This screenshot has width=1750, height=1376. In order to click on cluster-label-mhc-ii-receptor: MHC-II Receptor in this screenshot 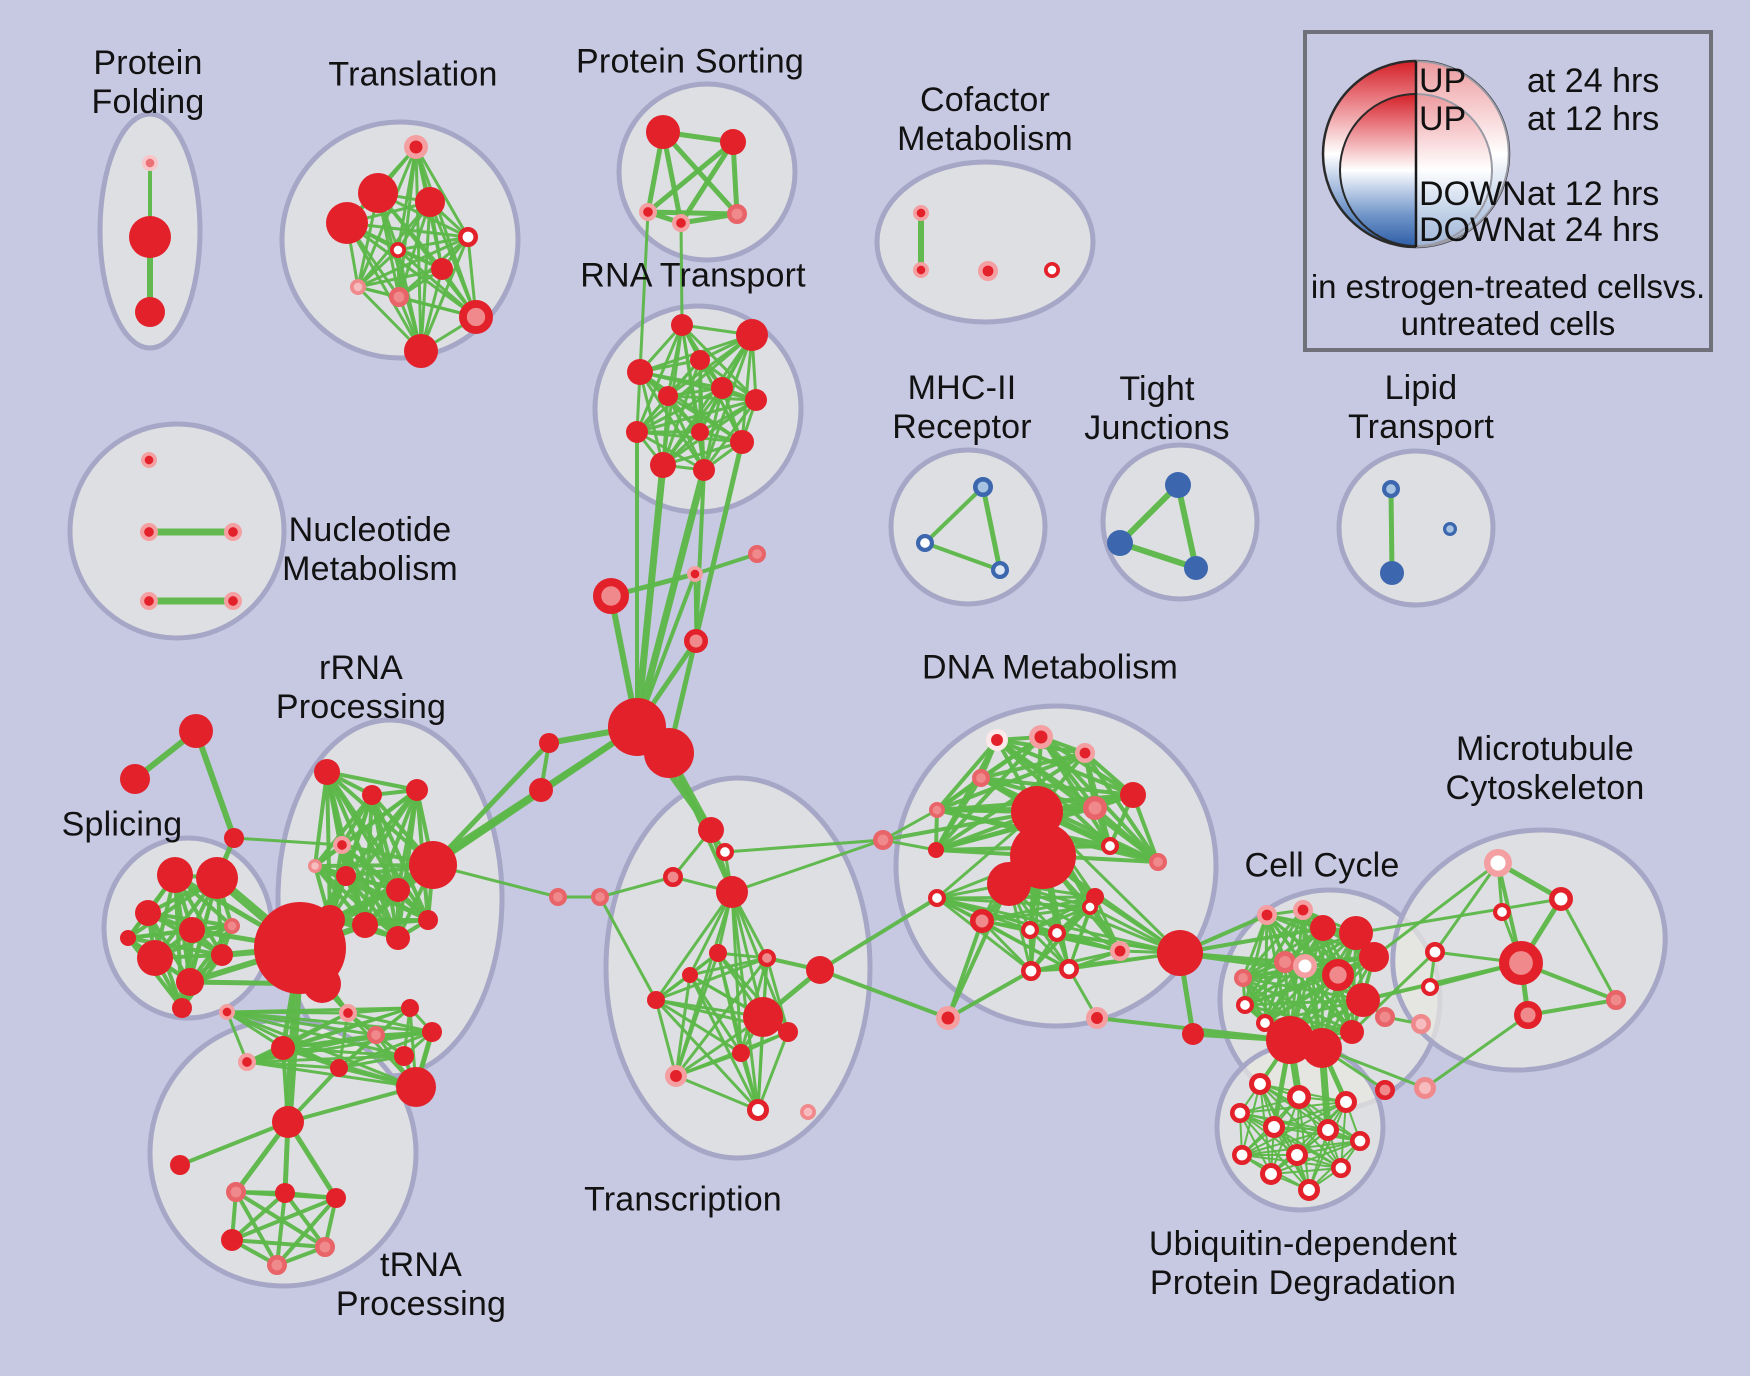, I will do `click(962, 407)`.